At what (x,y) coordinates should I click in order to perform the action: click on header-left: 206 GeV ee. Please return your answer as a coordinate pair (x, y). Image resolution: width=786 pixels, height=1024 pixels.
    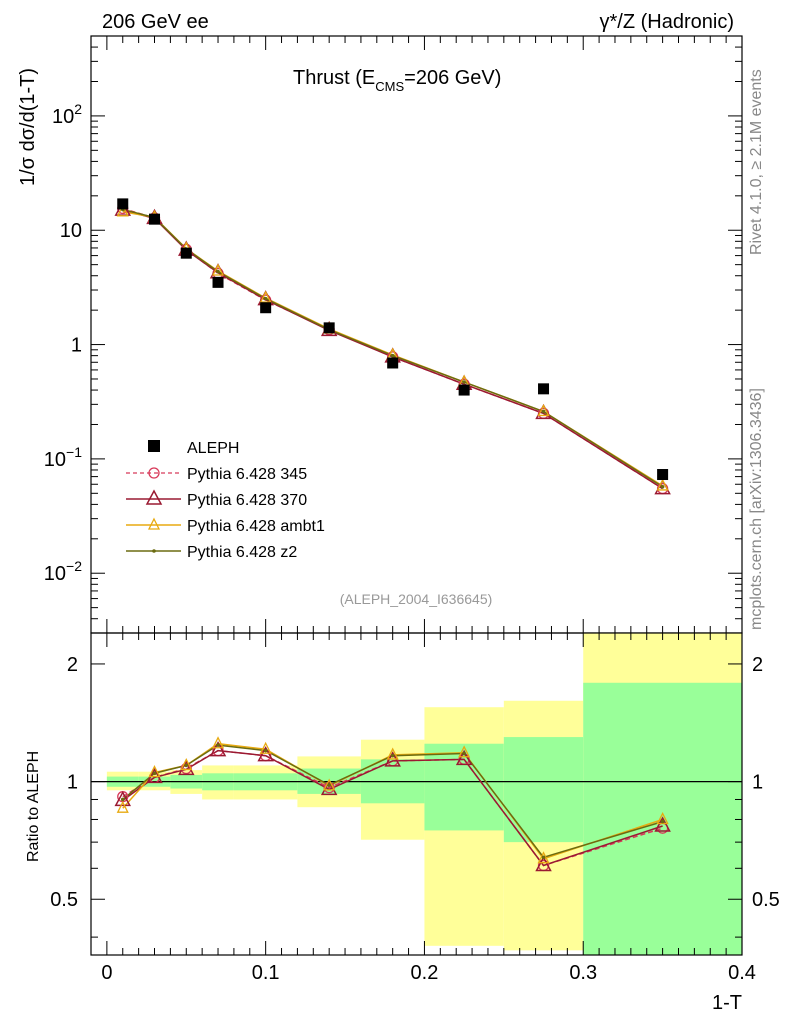
    Looking at the image, I should click on (155, 22).